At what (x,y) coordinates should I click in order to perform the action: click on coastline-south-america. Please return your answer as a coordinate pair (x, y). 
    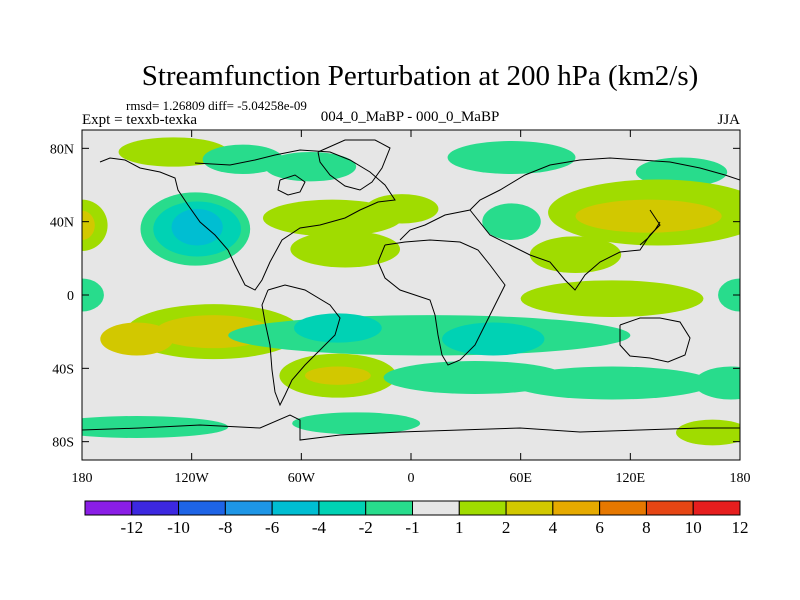
    Looking at the image, I should click on (301, 345).